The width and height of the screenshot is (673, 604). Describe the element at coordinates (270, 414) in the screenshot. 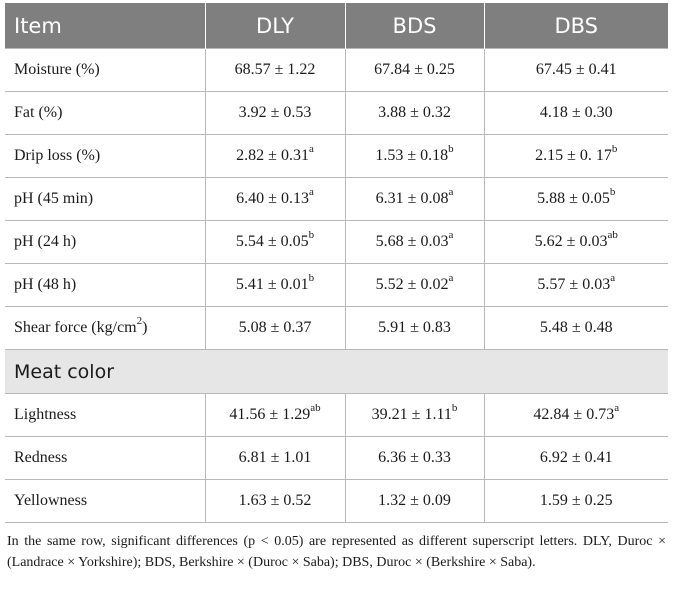

I see `cell-value: 41.56 ± 1.29` at that location.